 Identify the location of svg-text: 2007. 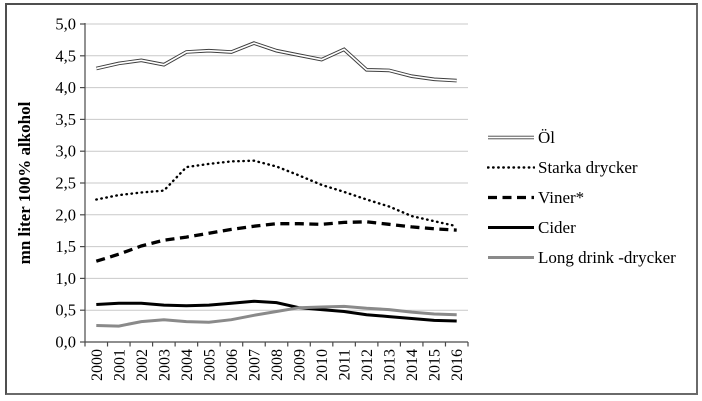
(254, 365).